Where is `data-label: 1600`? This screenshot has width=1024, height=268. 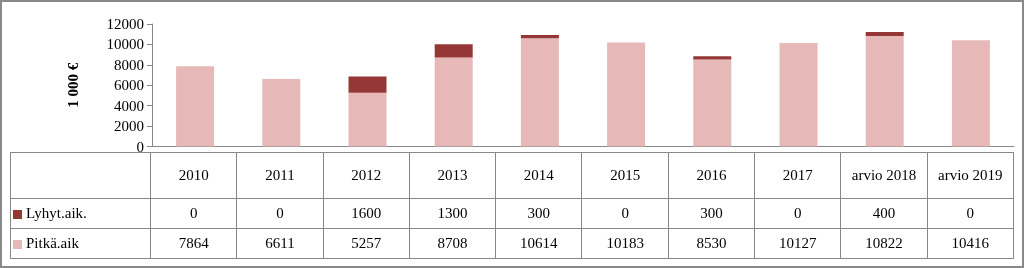 data-label: 1600 is located at coordinates (366, 213).